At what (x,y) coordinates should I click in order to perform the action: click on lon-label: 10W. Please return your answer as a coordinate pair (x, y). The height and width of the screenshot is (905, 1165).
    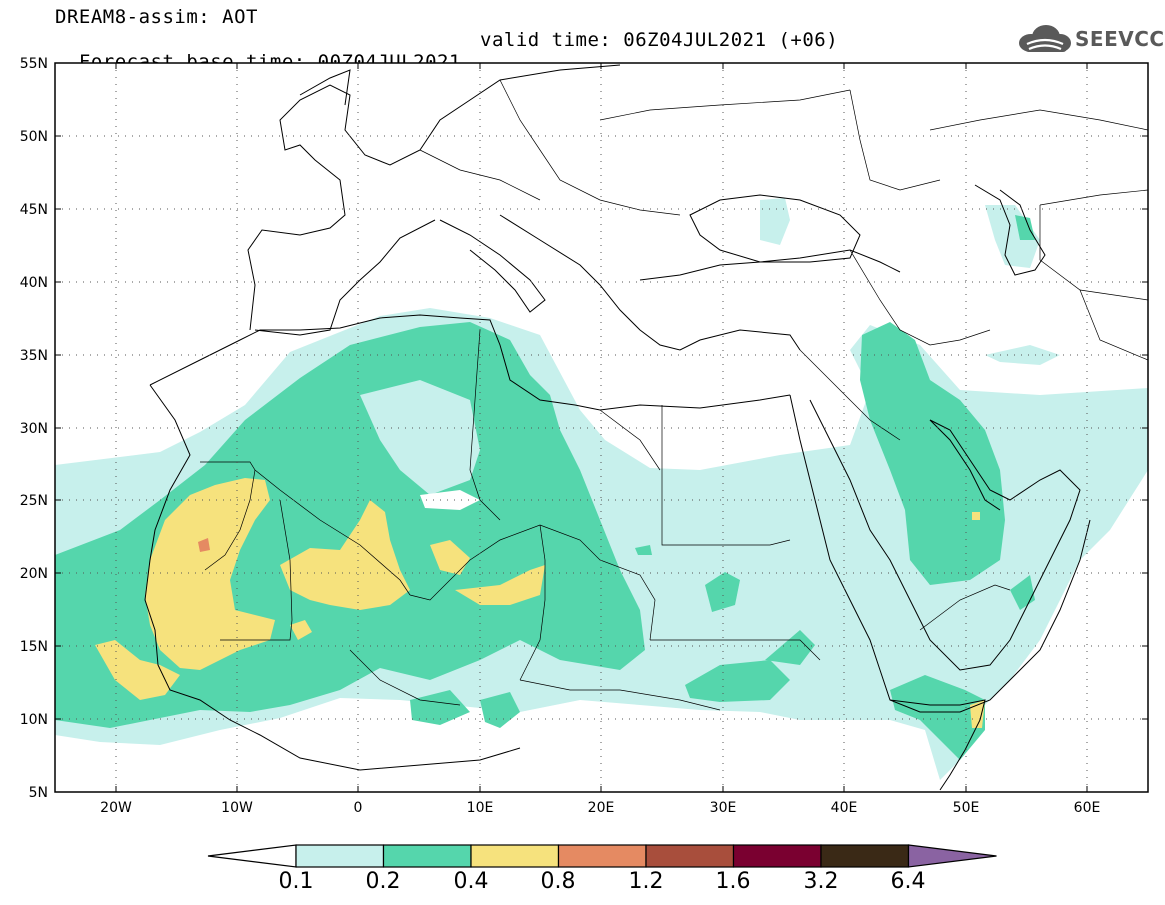
    Looking at the image, I should click on (237, 808).